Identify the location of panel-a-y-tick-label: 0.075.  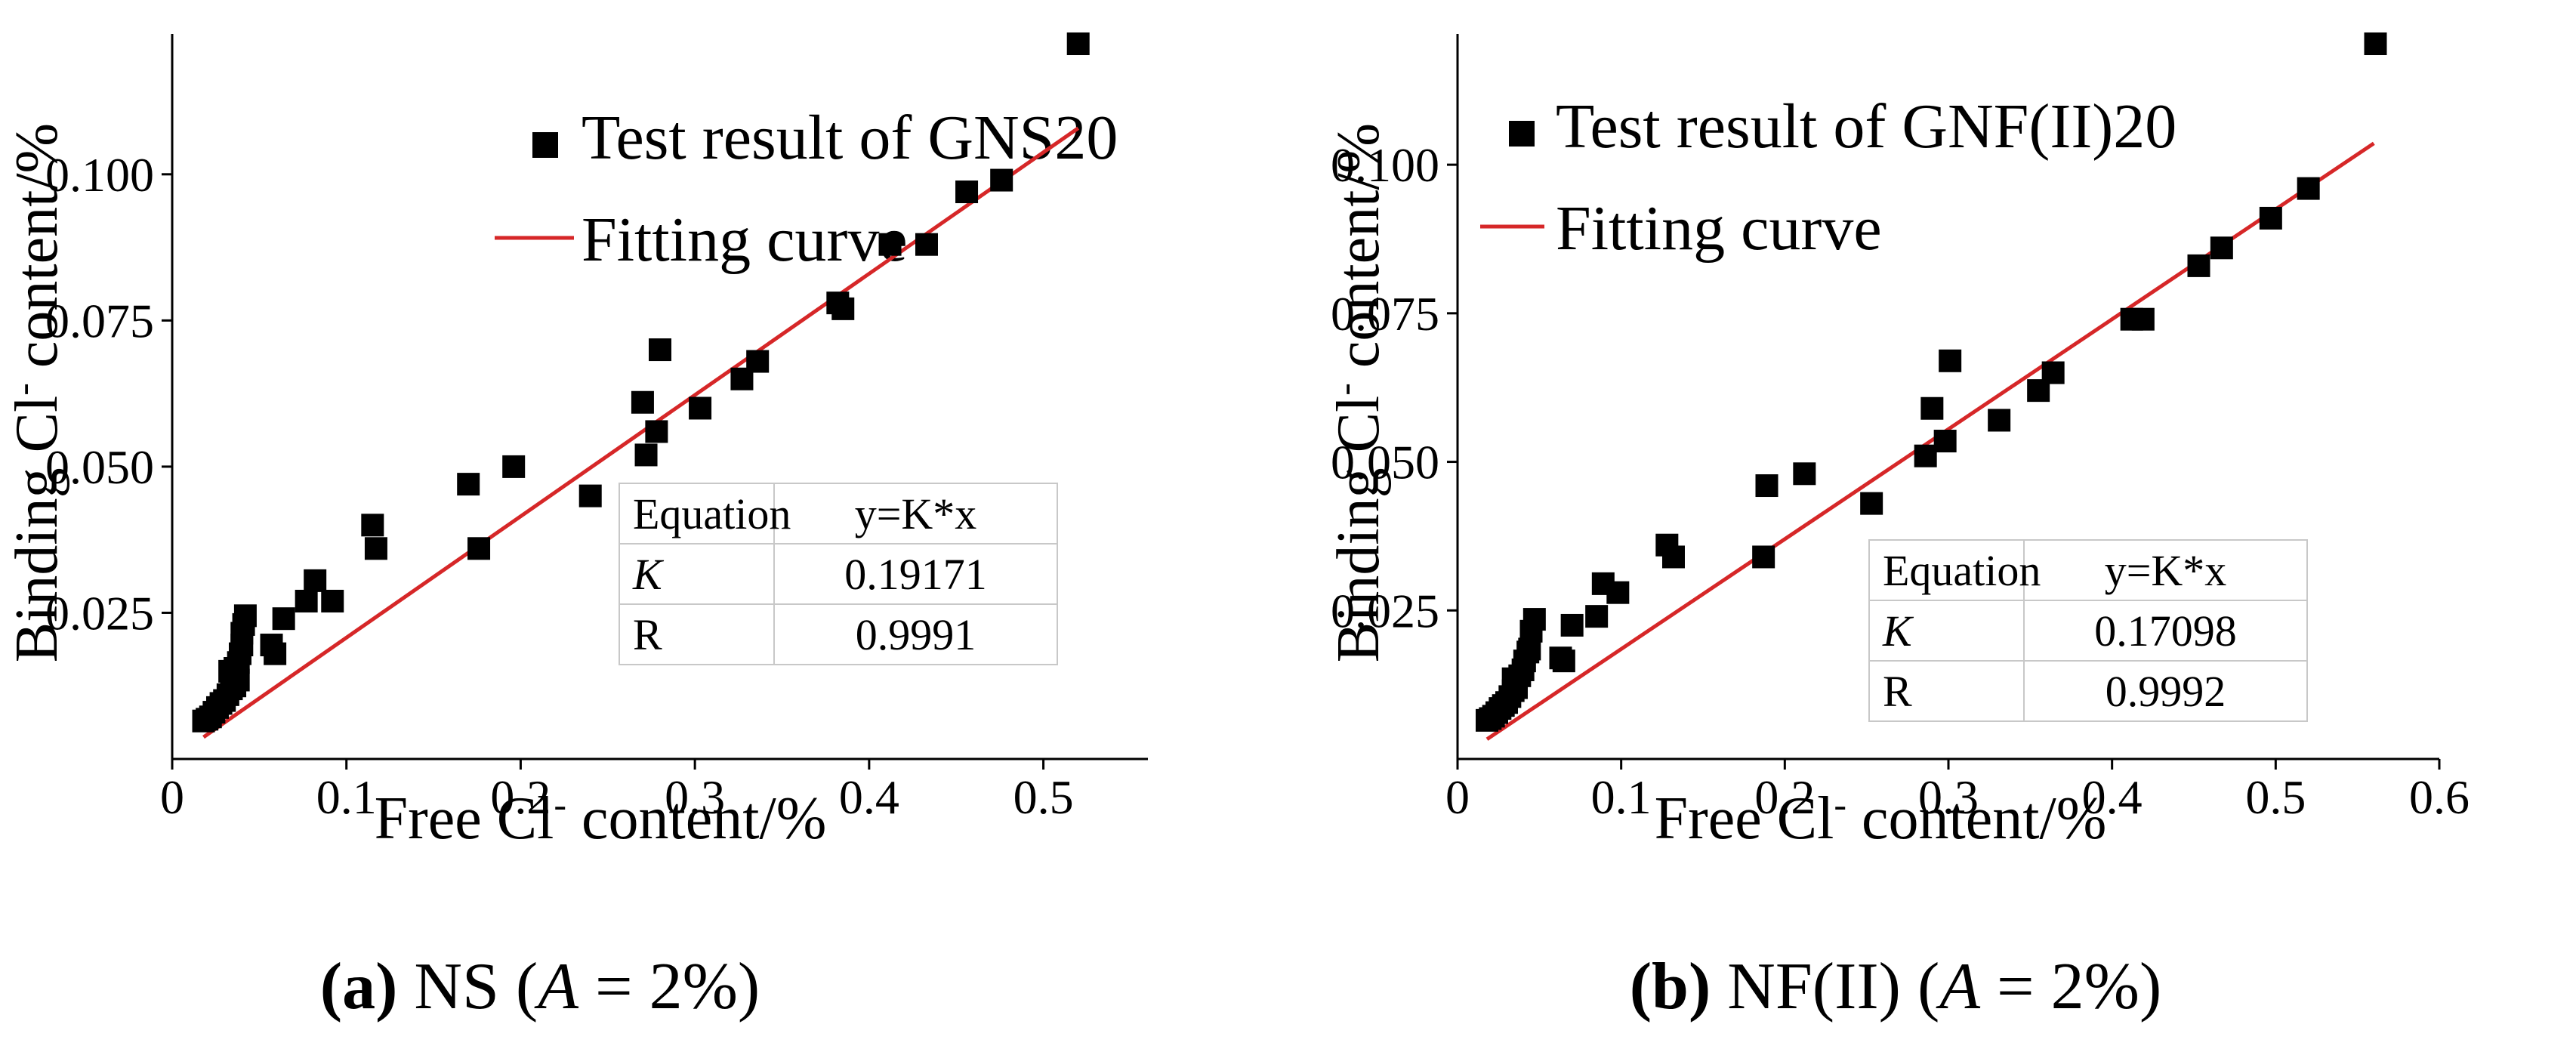
(99, 320).